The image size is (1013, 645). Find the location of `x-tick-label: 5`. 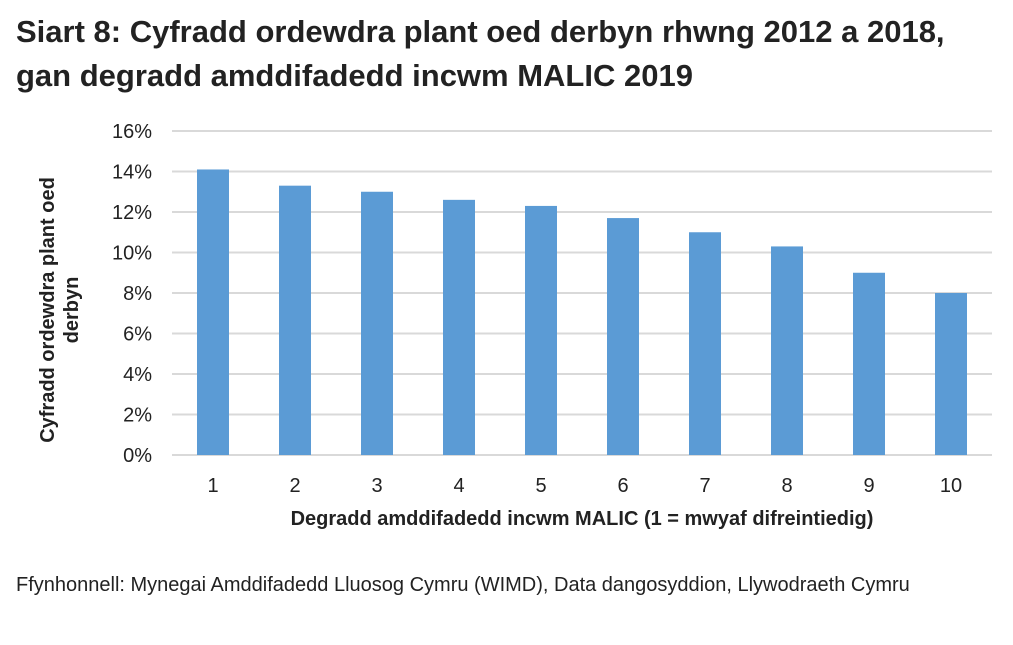

x-tick-label: 5 is located at coordinates (540, 486).